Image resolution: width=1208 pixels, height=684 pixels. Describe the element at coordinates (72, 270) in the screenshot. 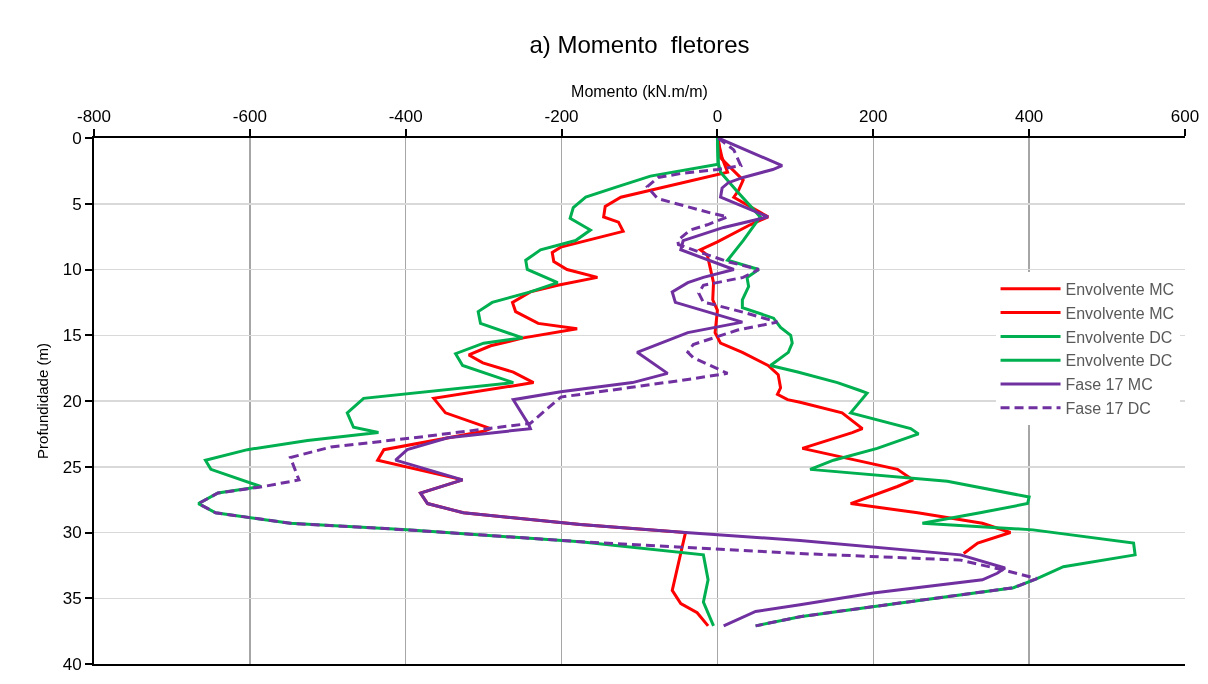

I see `y-tick-label: 10` at that location.